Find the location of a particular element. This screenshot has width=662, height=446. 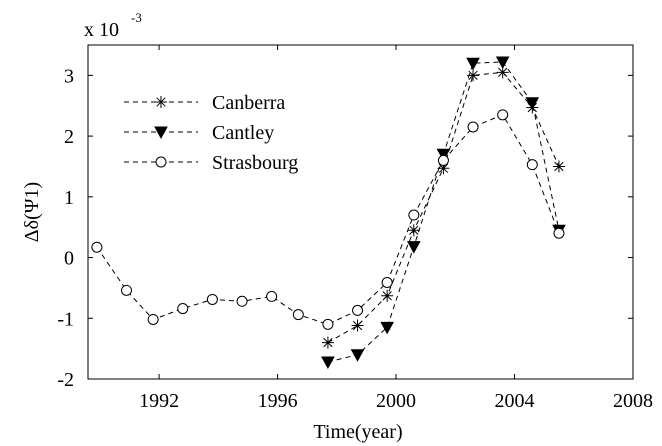

x-tick-label: 2008 is located at coordinates (633, 401).